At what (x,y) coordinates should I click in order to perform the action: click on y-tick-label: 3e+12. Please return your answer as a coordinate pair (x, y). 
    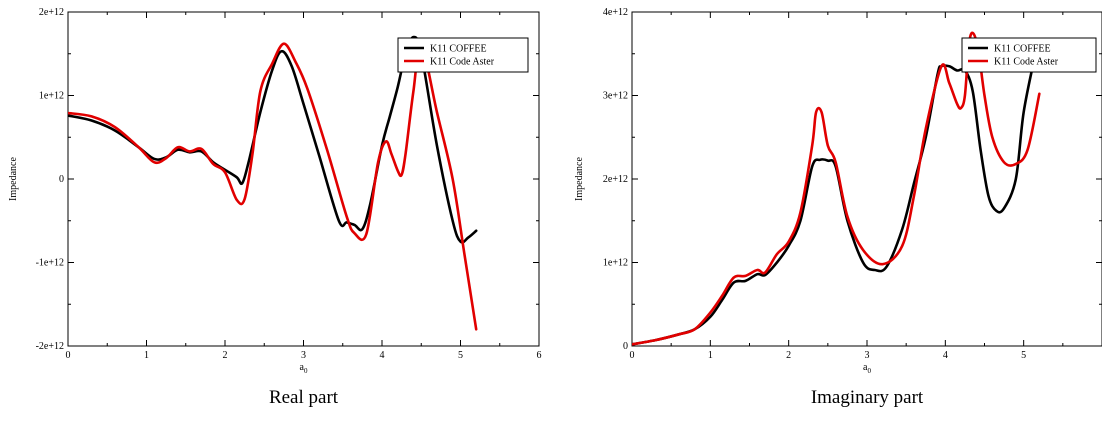
    Looking at the image, I should click on (615, 96).